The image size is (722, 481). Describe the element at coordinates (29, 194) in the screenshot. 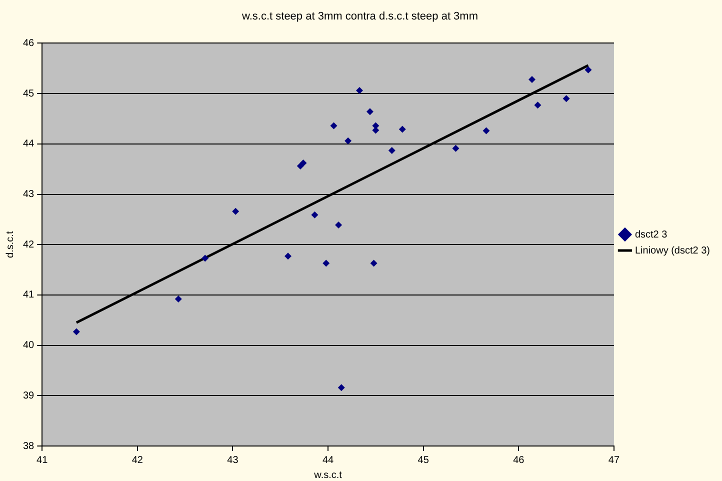

I see `y-tick-label: 43` at that location.